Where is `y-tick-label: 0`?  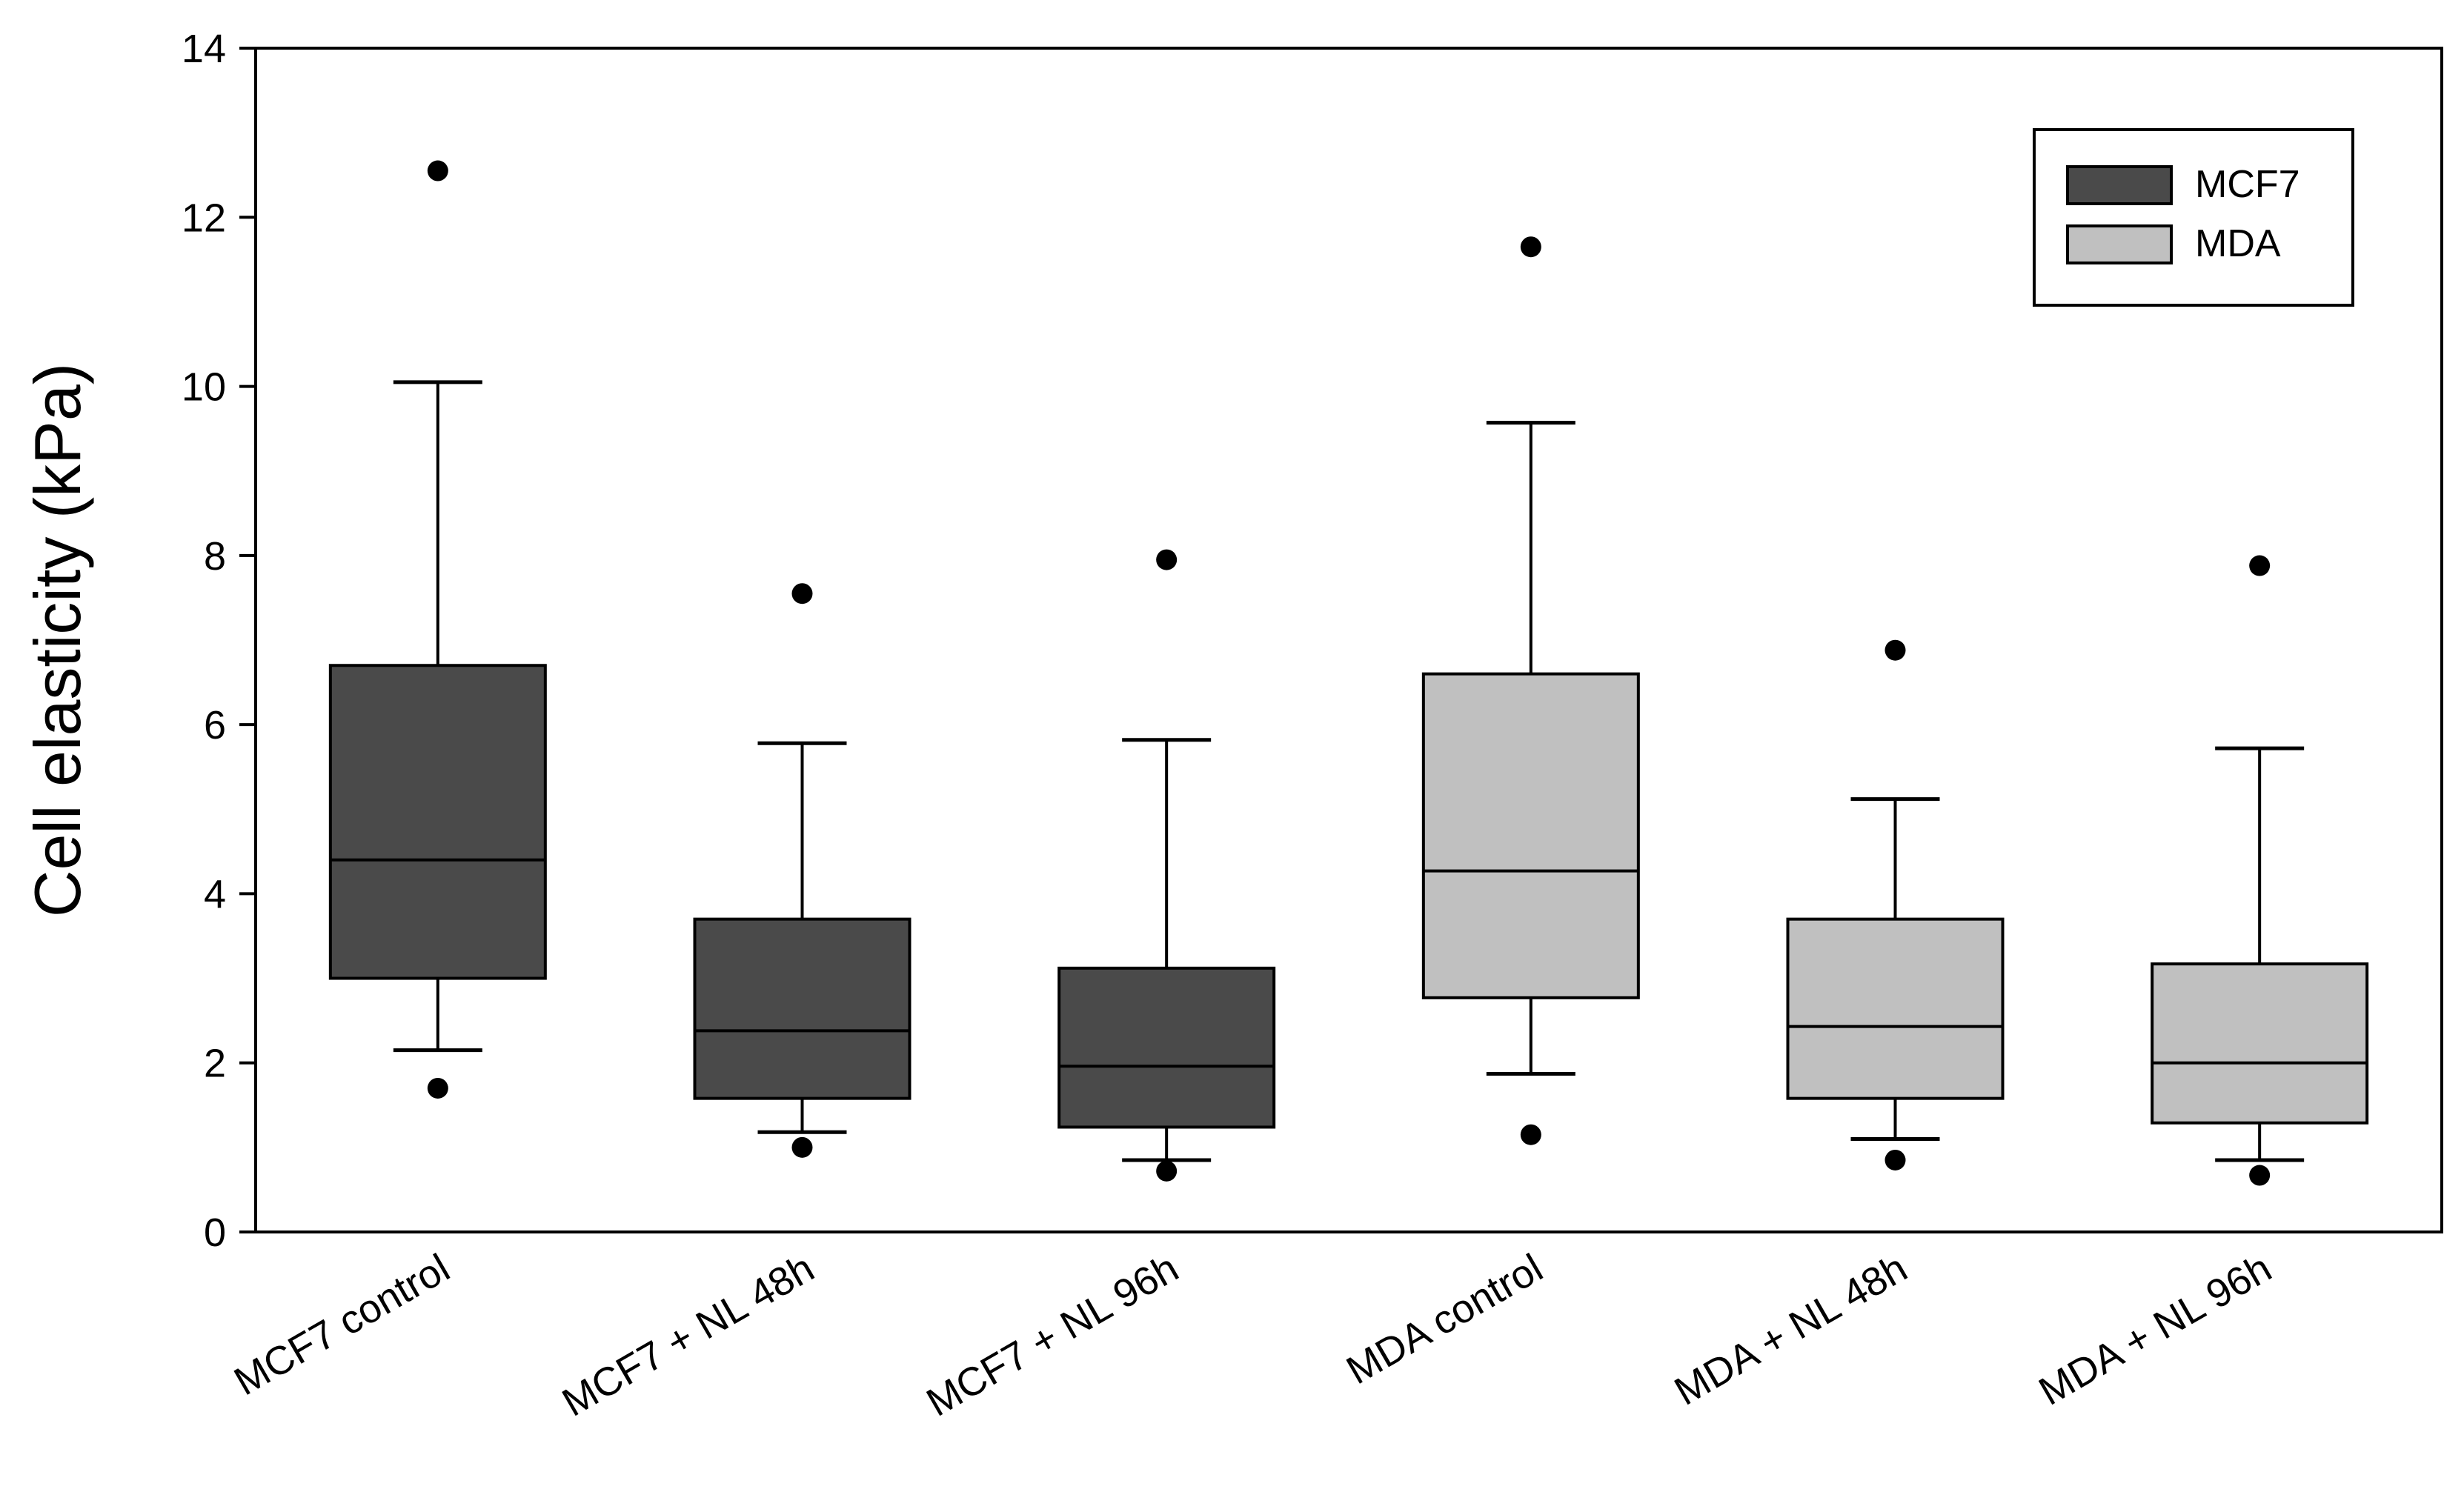 y-tick-label: 0 is located at coordinates (215, 1233).